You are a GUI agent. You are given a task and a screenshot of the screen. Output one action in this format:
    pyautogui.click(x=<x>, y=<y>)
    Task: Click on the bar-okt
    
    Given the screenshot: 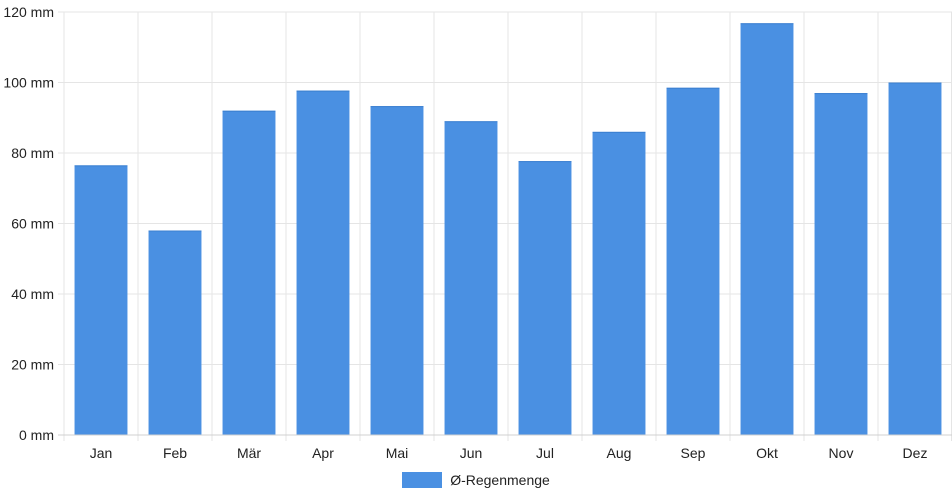 What is the action you would take?
    pyautogui.click(x=767, y=229)
    